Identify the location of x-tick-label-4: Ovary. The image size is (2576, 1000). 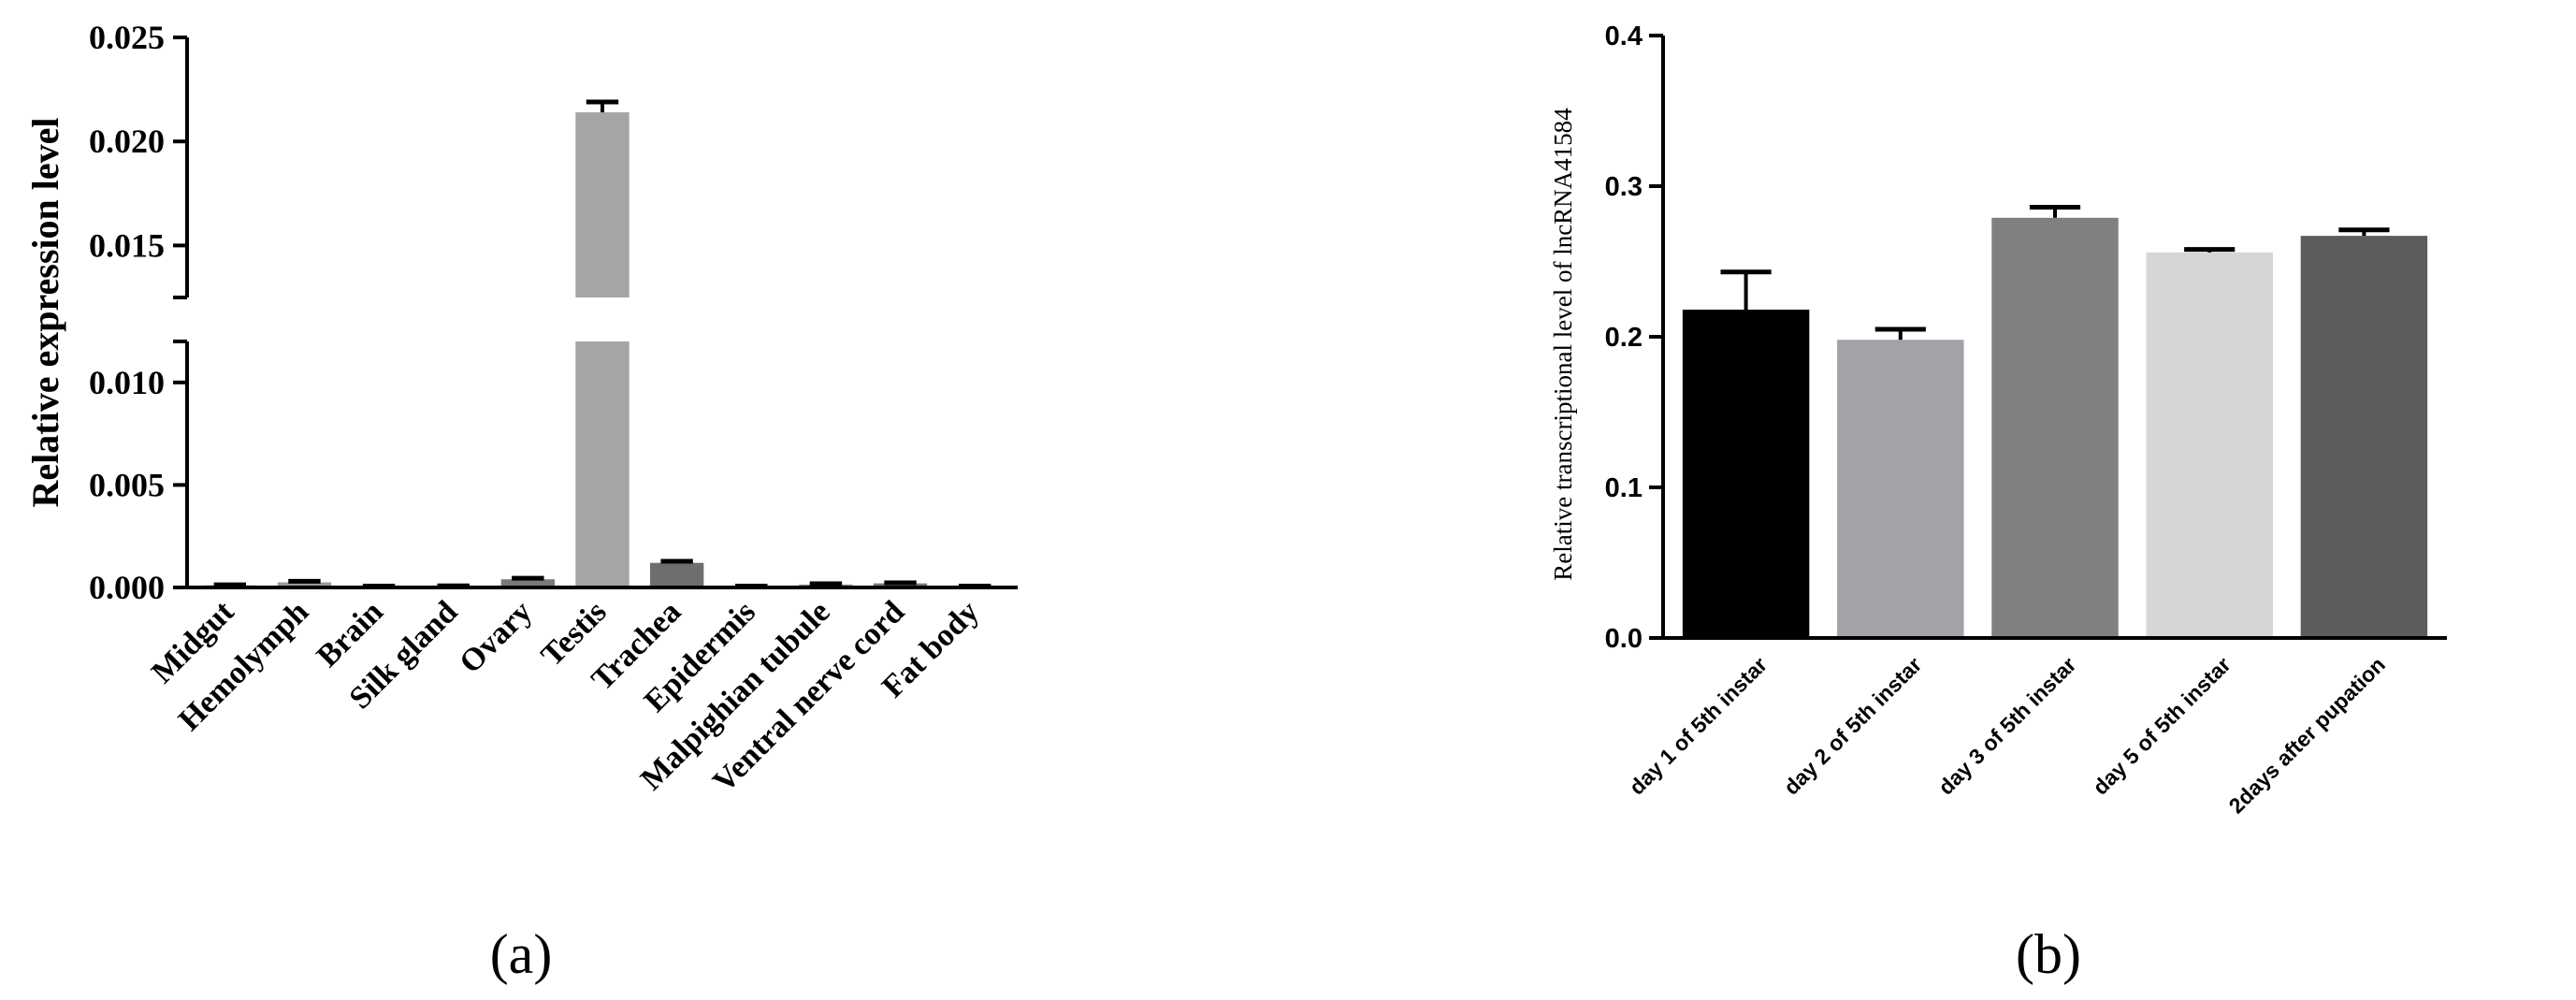
(496, 637).